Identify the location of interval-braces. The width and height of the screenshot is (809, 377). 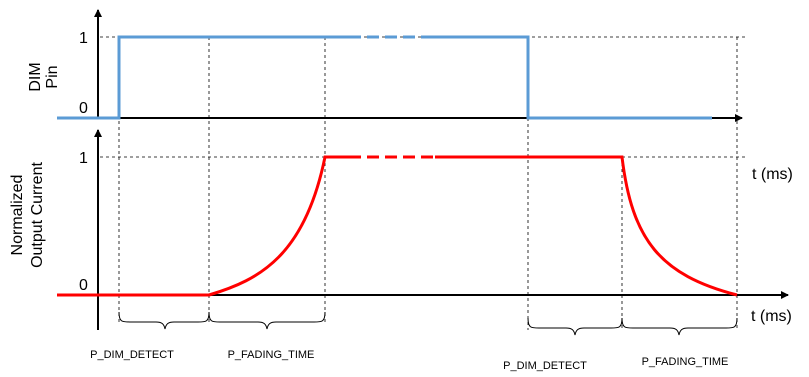
(428, 323).